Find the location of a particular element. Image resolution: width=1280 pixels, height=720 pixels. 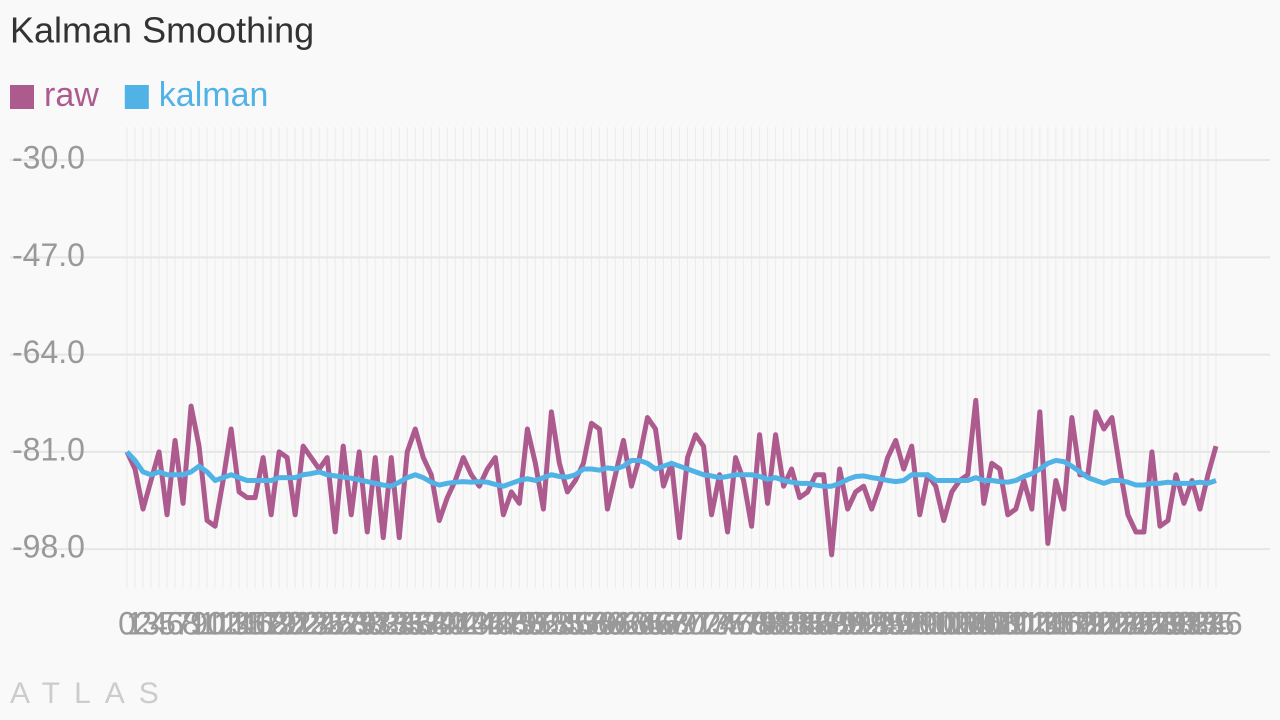

x-tick-label: 86 is located at coordinates (816, 623).